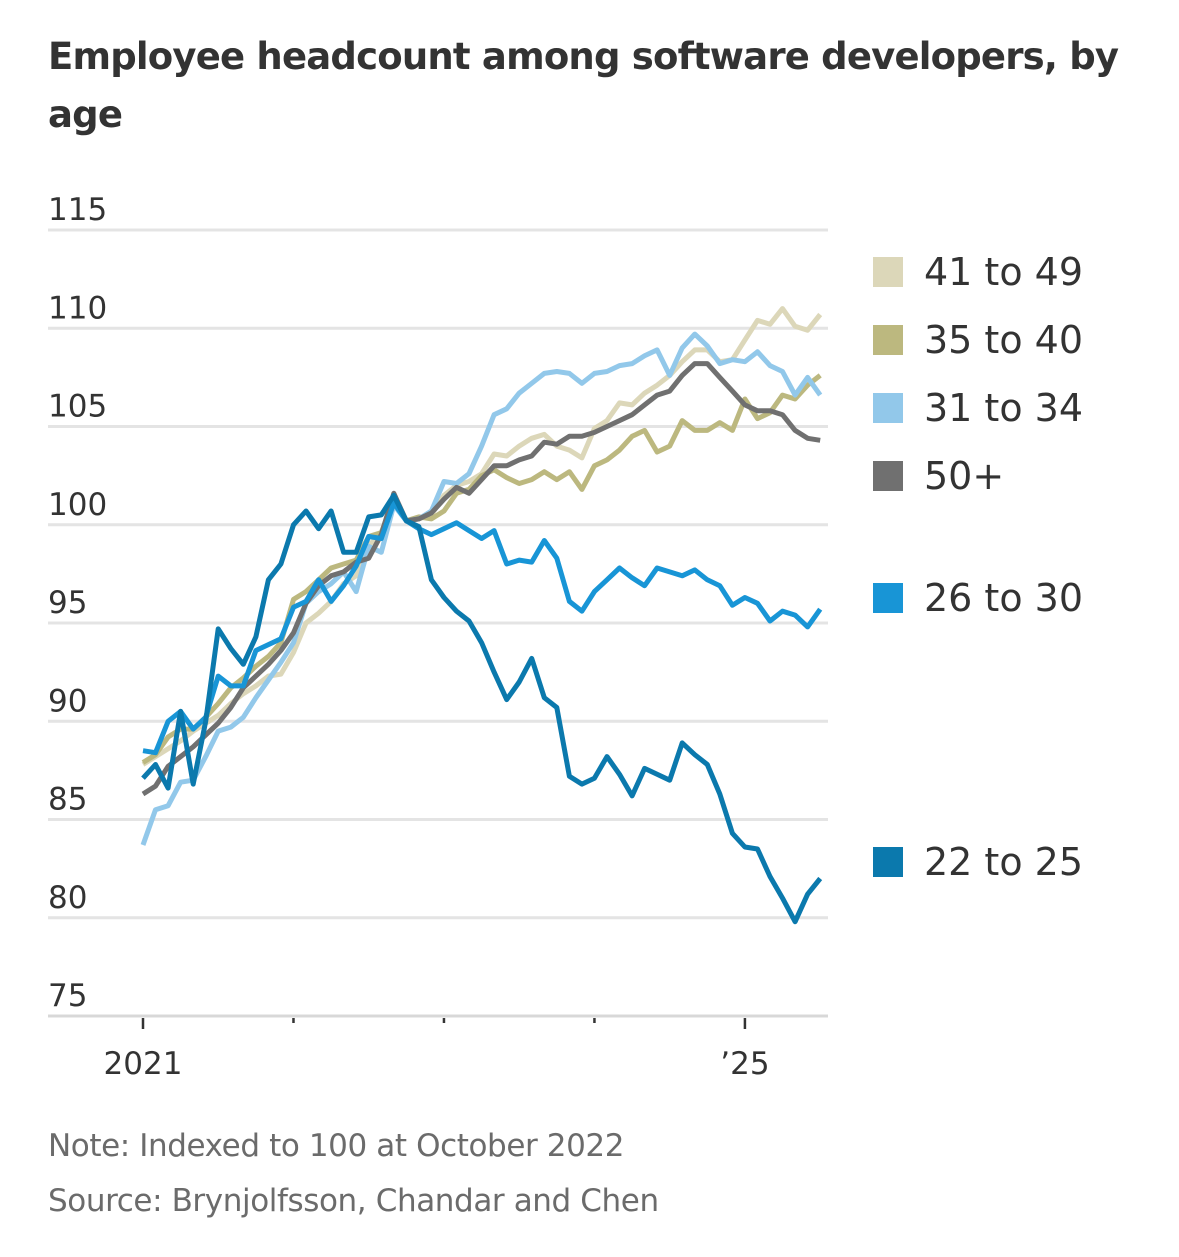 The width and height of the screenshot is (1179, 1257). Describe the element at coordinates (67, 996) in the screenshot. I see `y-tick-label: 75` at that location.